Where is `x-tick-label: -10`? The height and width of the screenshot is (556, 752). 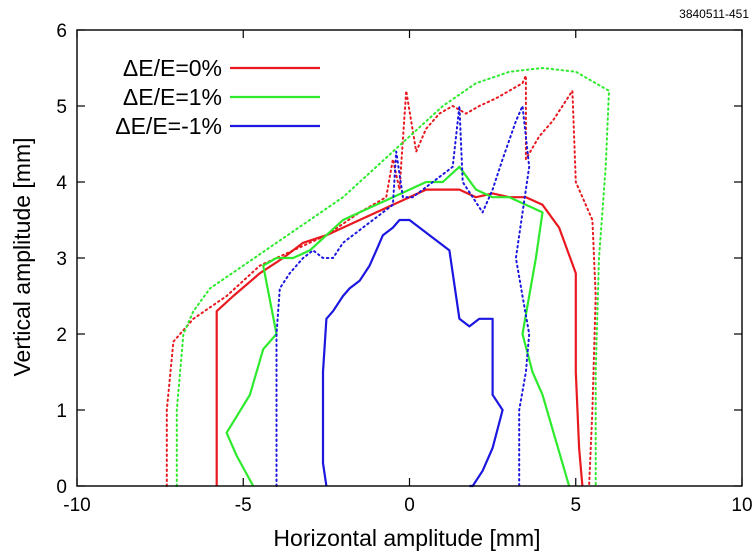
x-tick-label: -10 is located at coordinates (76, 505).